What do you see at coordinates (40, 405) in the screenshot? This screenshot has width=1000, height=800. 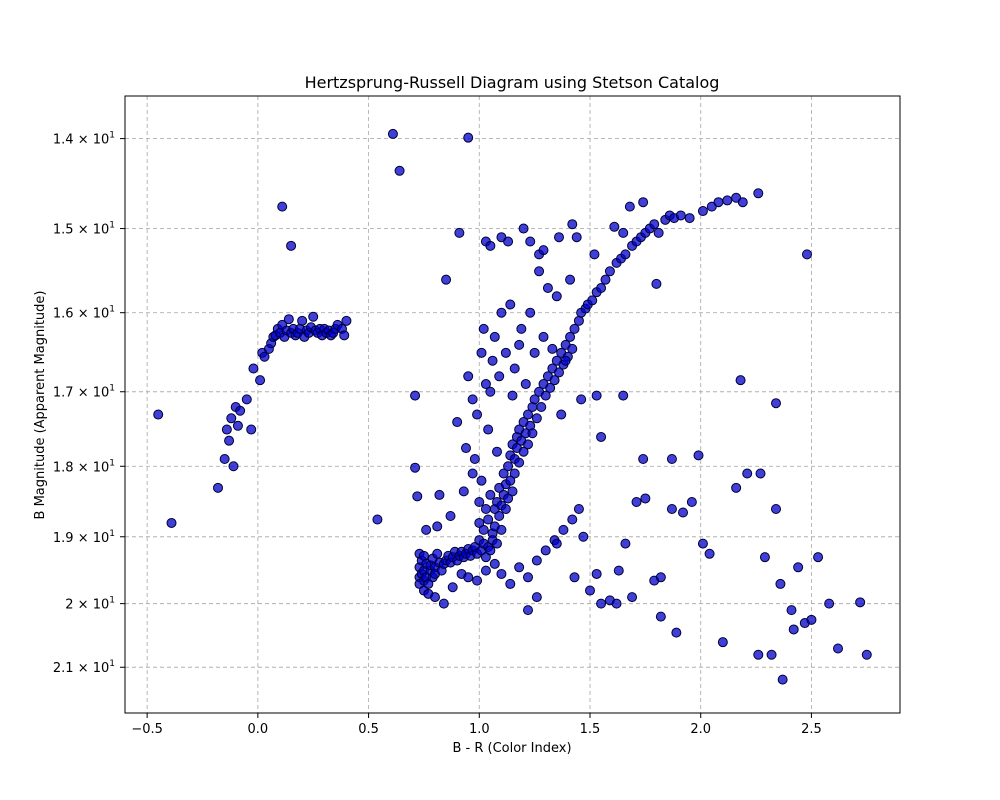 I see `y-axis-label: B Magnitude (Apparent Magnitude)` at bounding box center [40, 405].